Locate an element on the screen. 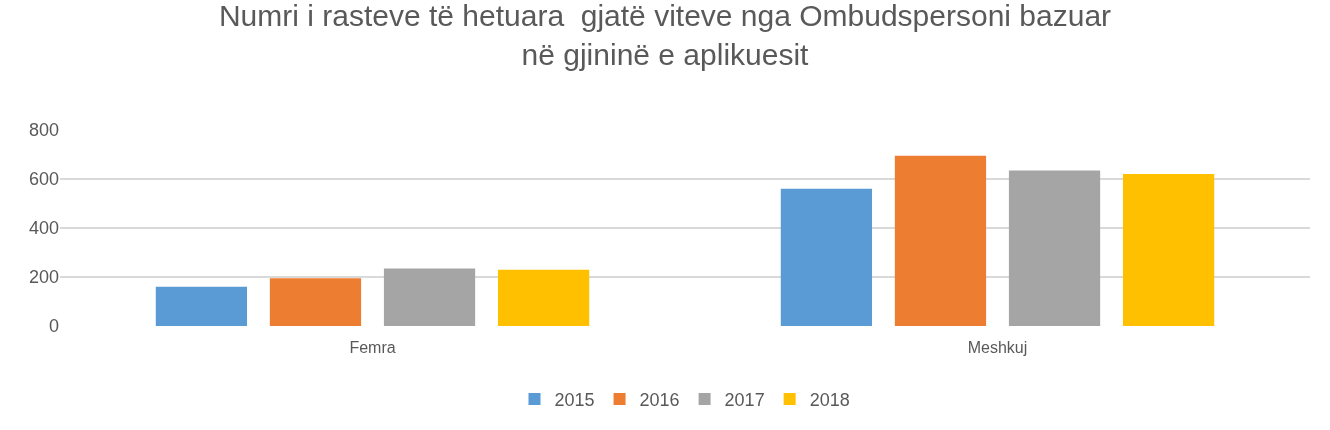 The width and height of the screenshot is (1330, 430). legend-label: 2017 is located at coordinates (744, 400).